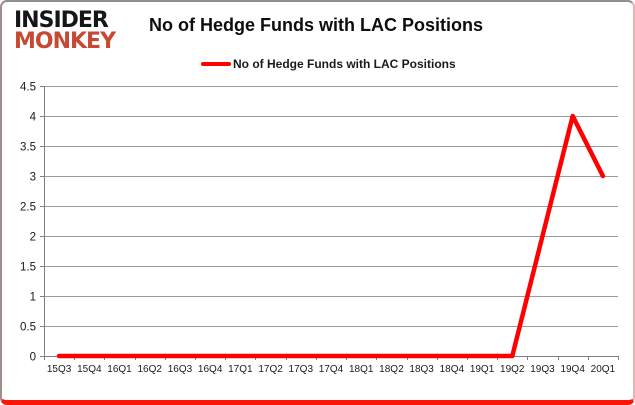 The height and width of the screenshot is (405, 635). I want to click on x-tick-label: 18Q2, so click(391, 369).